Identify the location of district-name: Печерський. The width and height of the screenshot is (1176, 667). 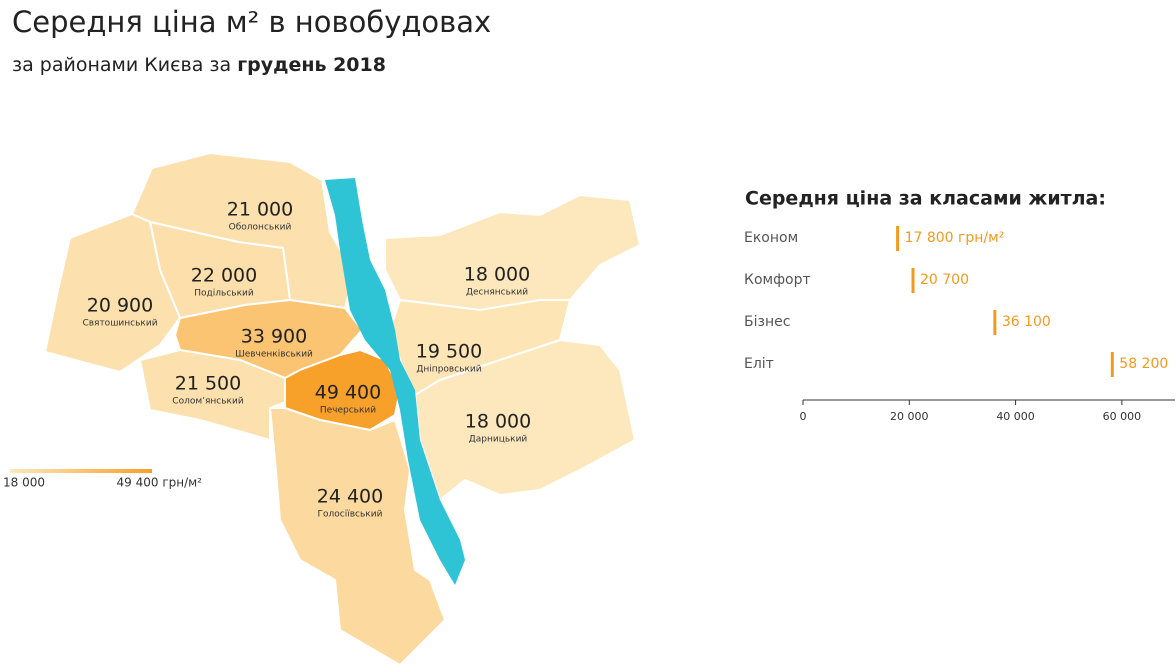
(348, 411).